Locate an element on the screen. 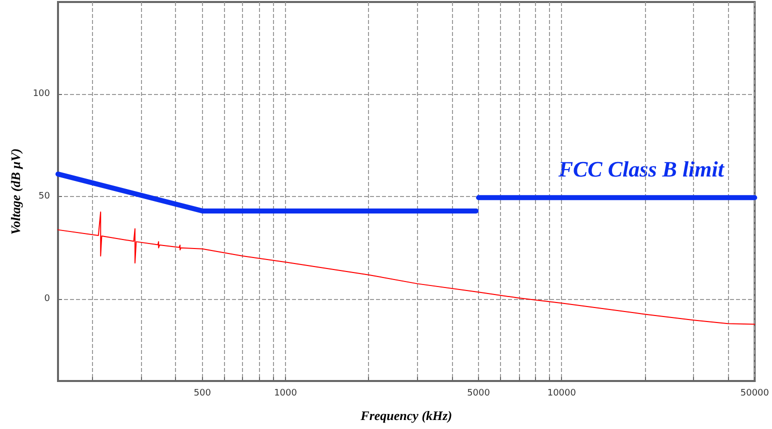  annotation: FCC Class B limit is located at coordinates (641, 169).